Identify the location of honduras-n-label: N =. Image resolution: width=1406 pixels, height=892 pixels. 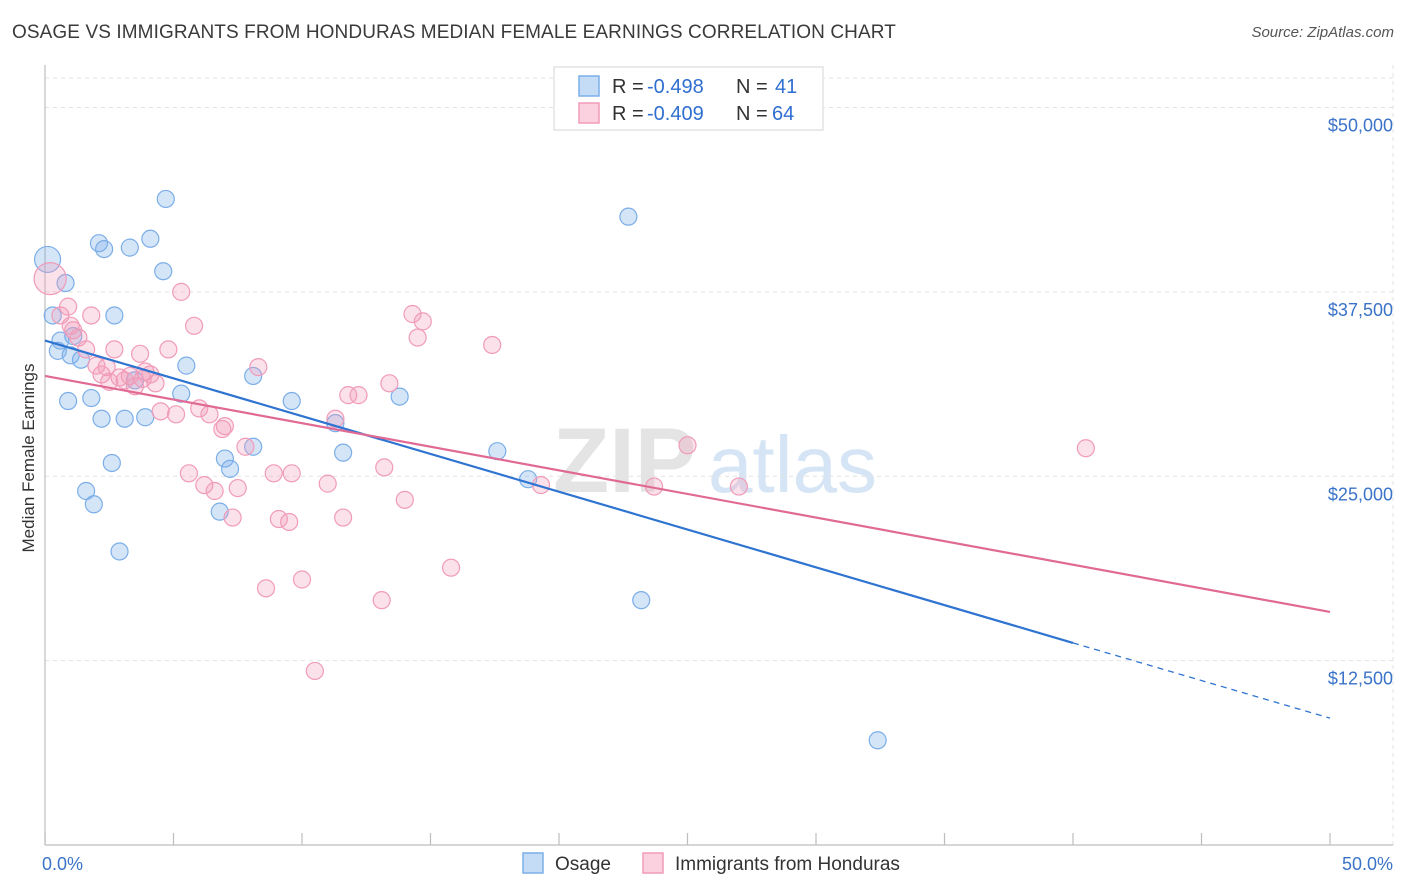
(752, 114).